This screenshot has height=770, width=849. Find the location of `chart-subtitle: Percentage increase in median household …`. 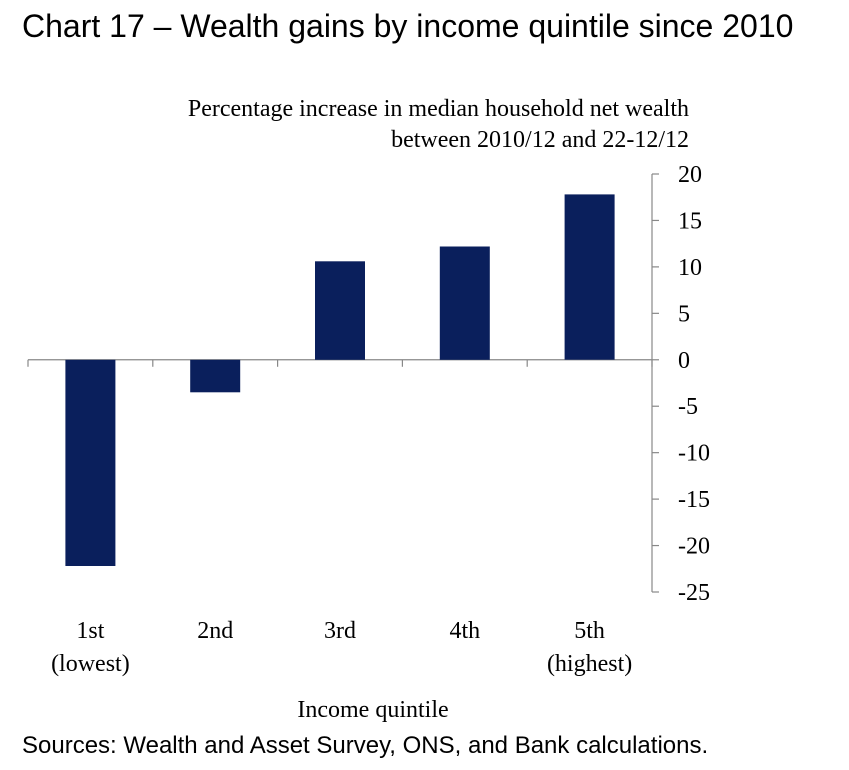

chart-subtitle: Percentage increase in median household … is located at coordinates (438, 125).